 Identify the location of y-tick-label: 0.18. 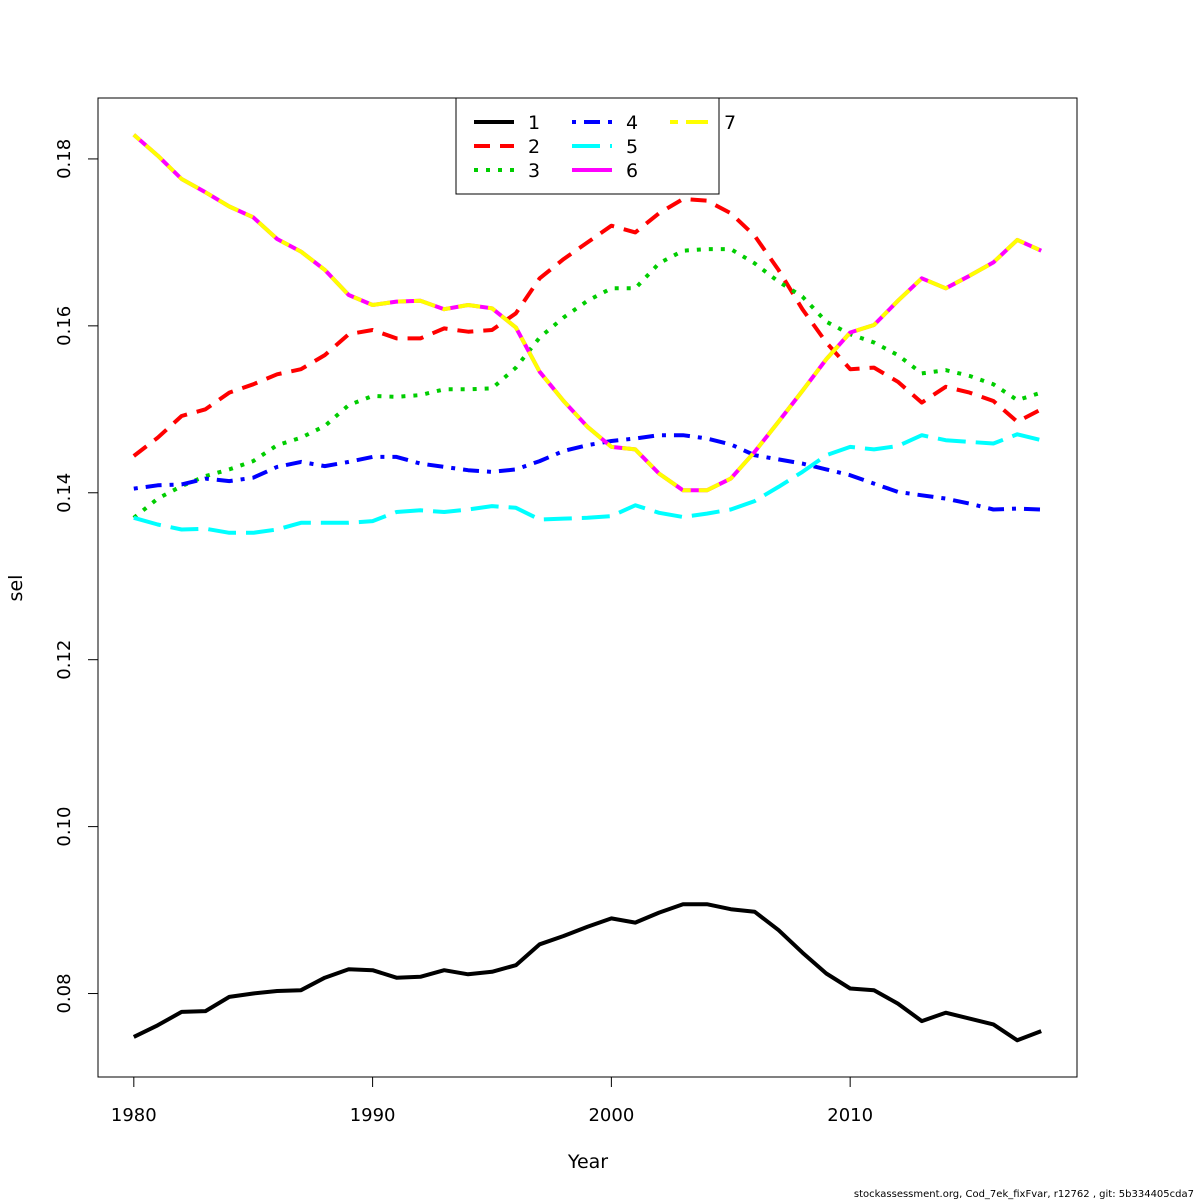
(64, 159).